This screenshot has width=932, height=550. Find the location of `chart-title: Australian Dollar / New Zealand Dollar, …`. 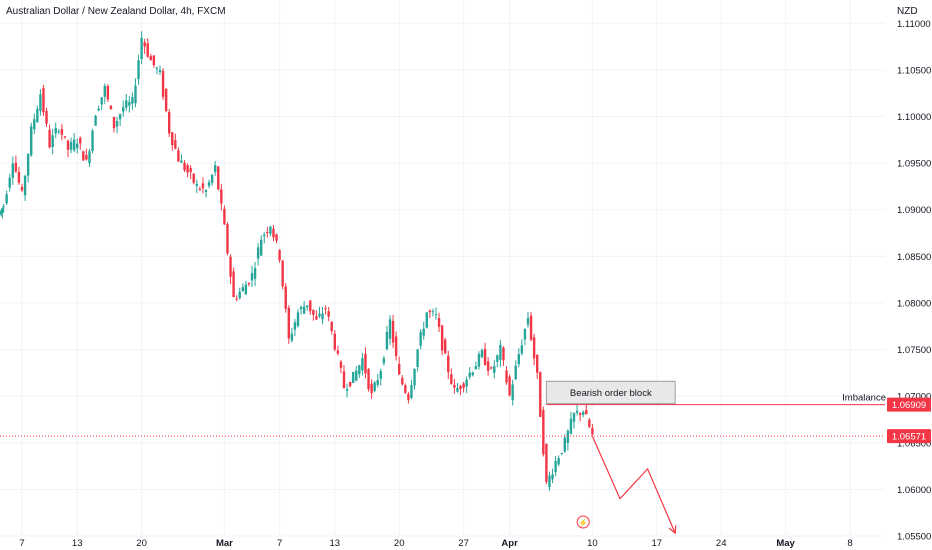

chart-title: Australian Dollar / New Zealand Dollar, … is located at coordinates (116, 11).